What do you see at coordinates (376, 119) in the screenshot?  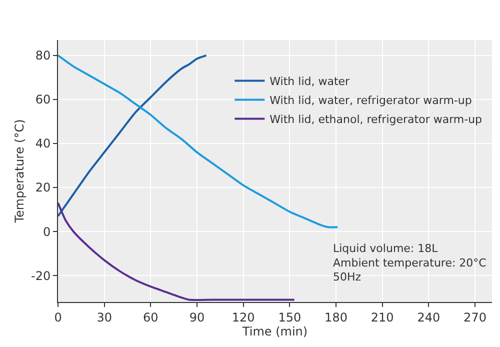 I see `legend-label: With lid, ethanol, refrigerator warm-up` at bounding box center [376, 119].